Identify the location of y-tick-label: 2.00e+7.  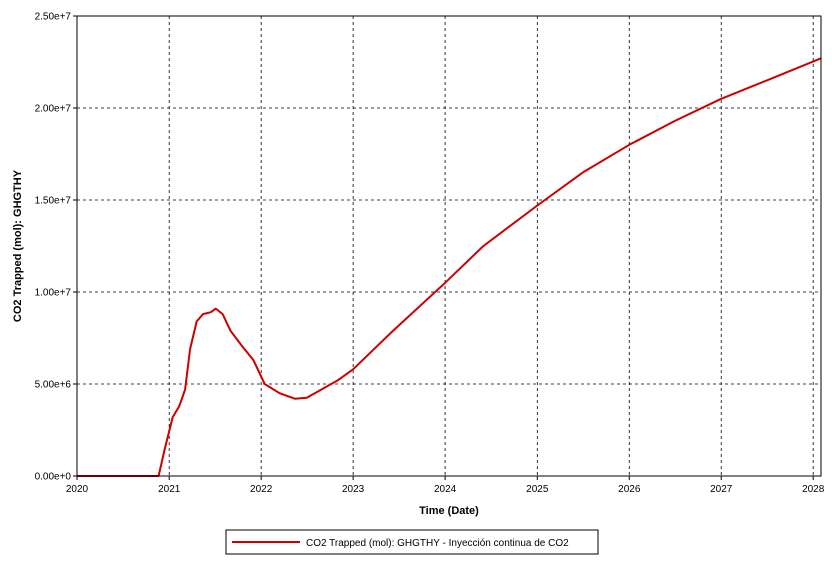
(53, 109).